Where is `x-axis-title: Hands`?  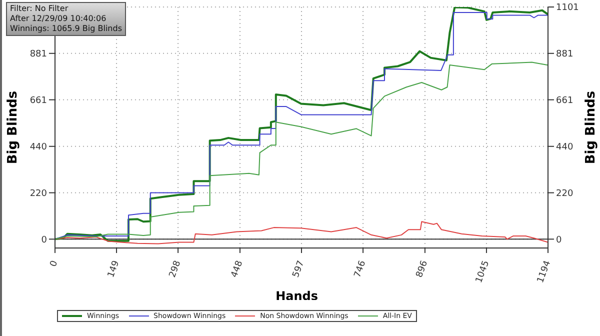 x-axis-title: Hands is located at coordinates (297, 296).